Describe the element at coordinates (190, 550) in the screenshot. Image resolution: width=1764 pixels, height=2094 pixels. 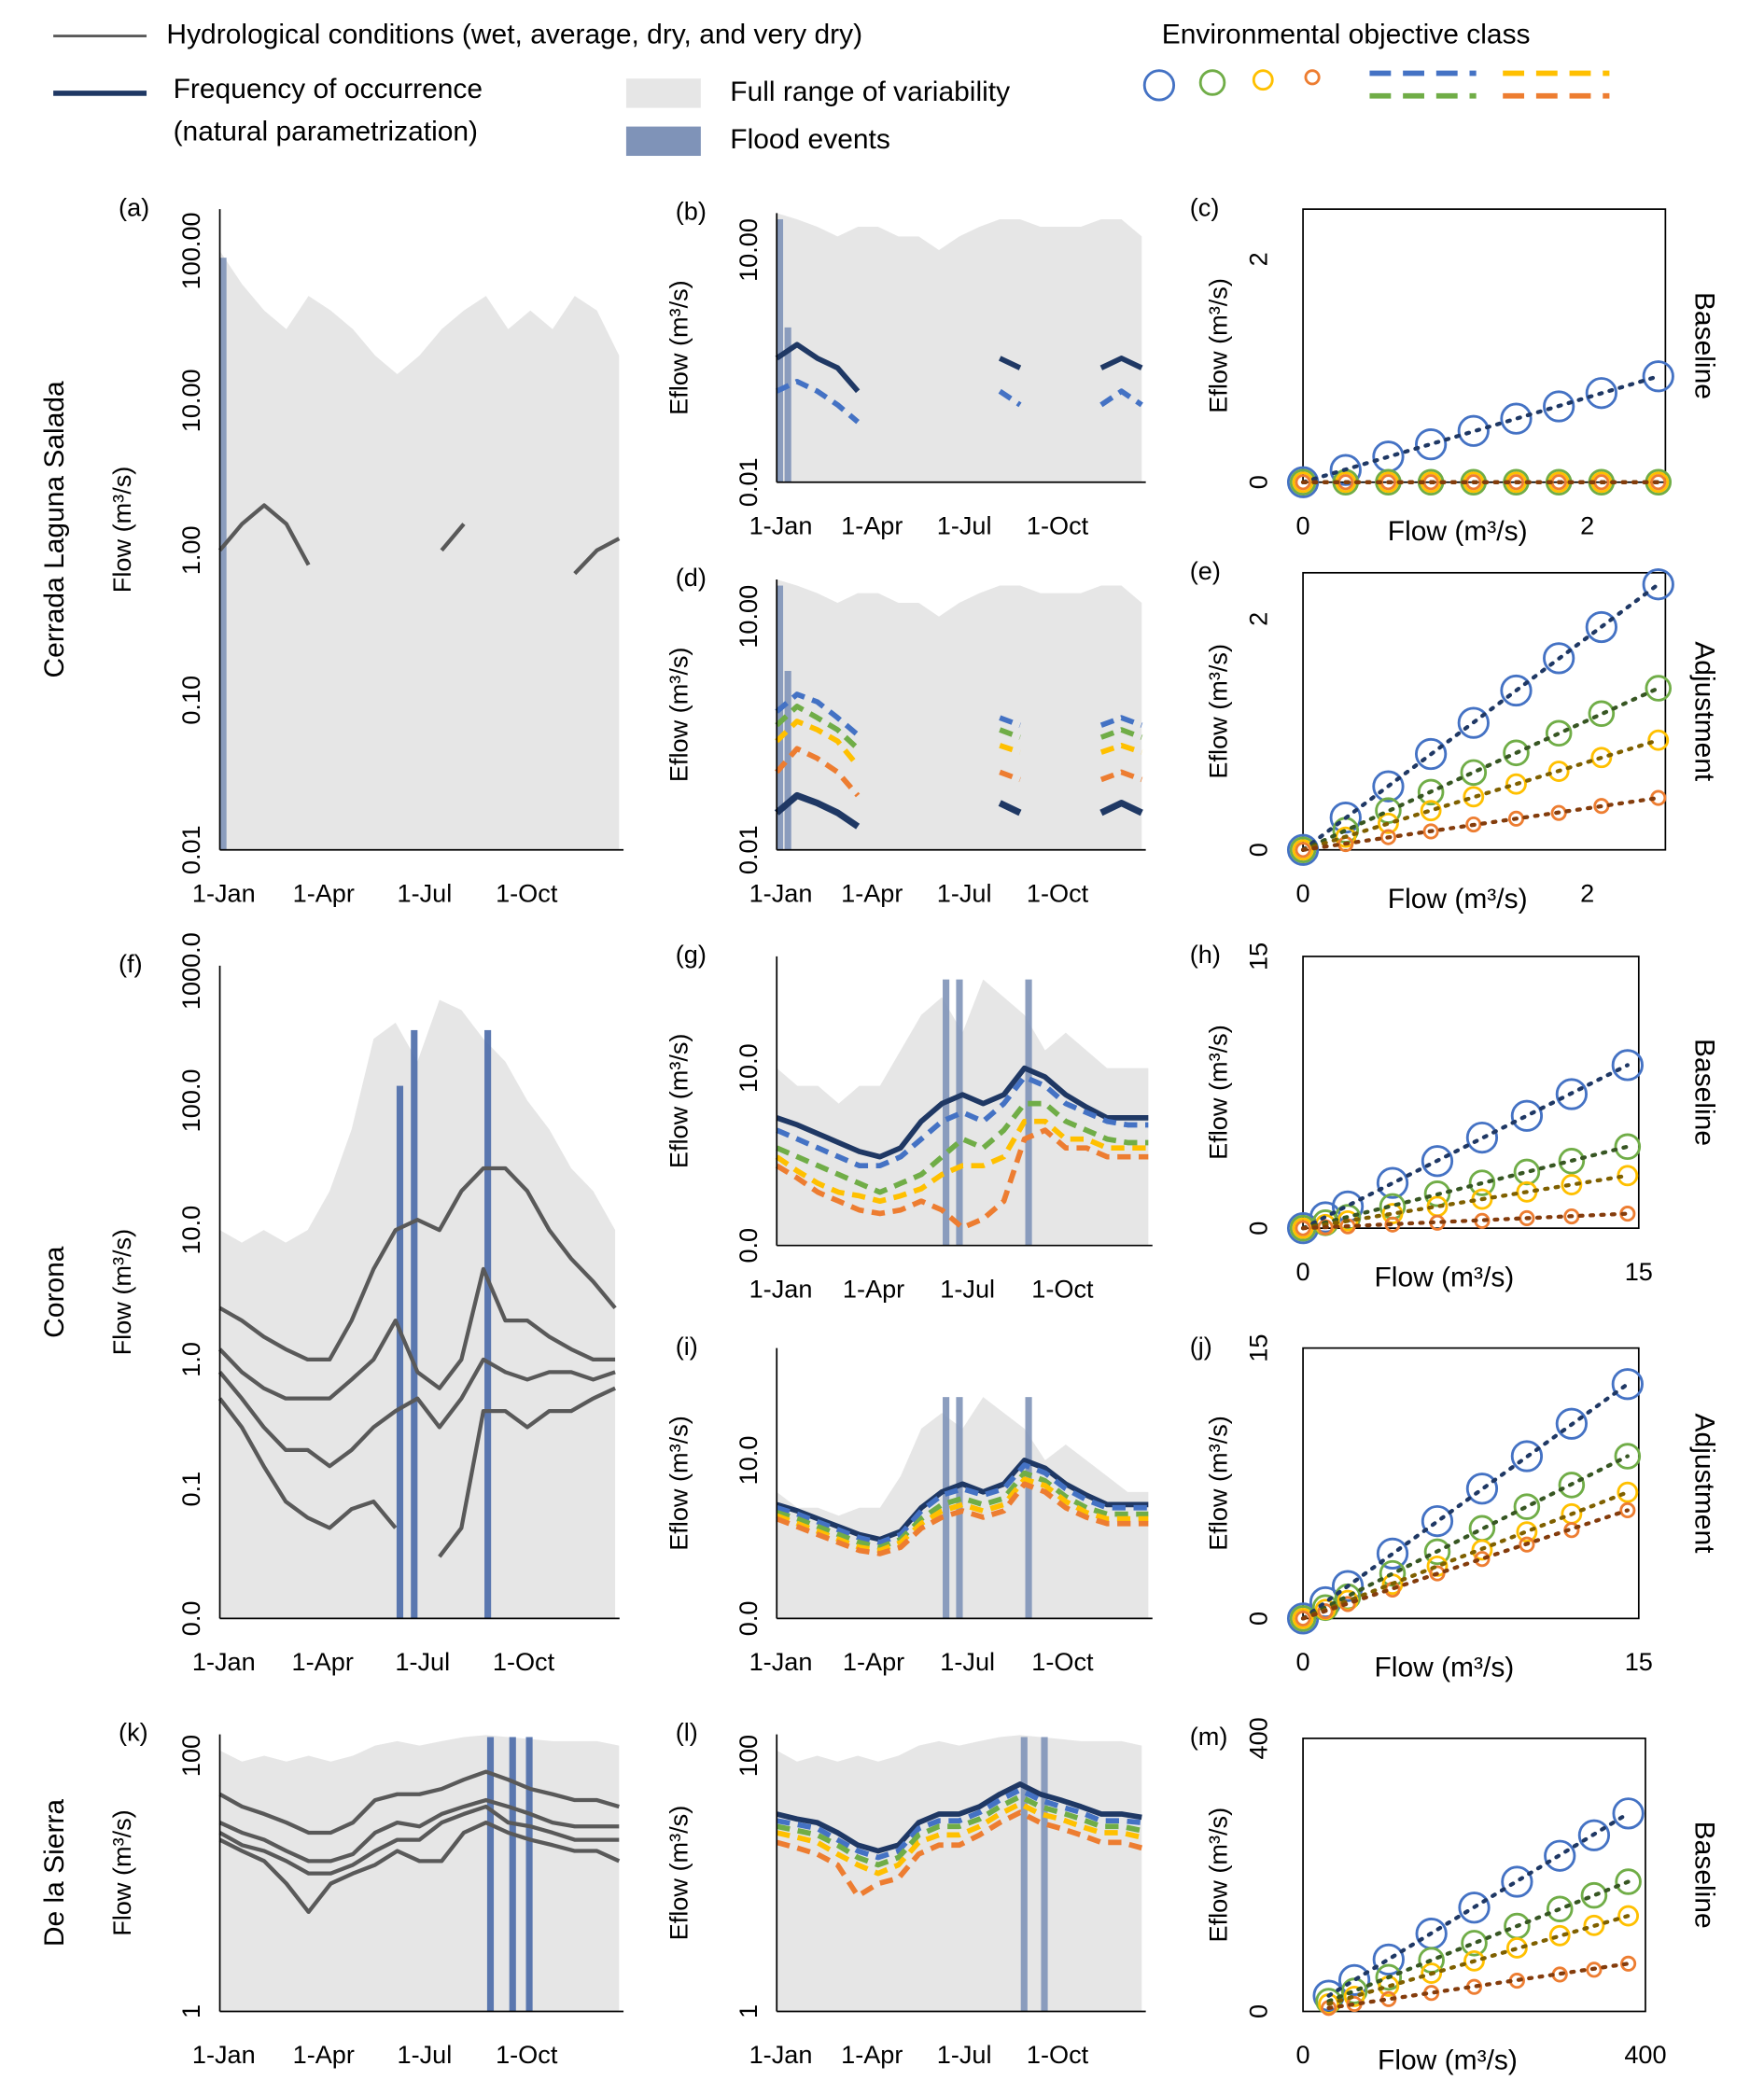
I see `y-tick-label: 1.00` at that location.